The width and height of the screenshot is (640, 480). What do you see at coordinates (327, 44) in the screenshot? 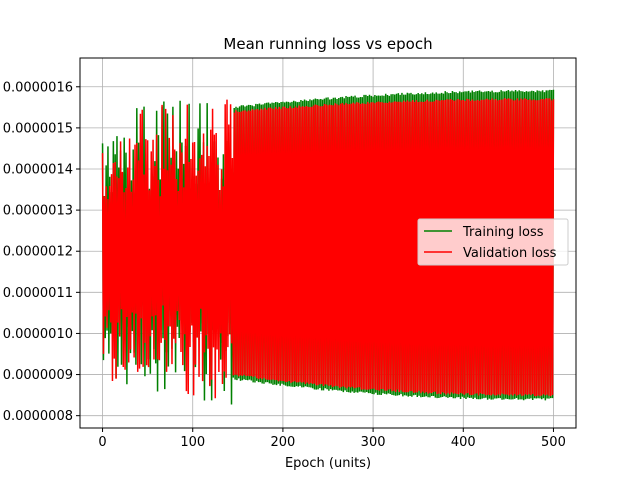
I see `chart-title: Mean running loss vs epoch` at bounding box center [327, 44].